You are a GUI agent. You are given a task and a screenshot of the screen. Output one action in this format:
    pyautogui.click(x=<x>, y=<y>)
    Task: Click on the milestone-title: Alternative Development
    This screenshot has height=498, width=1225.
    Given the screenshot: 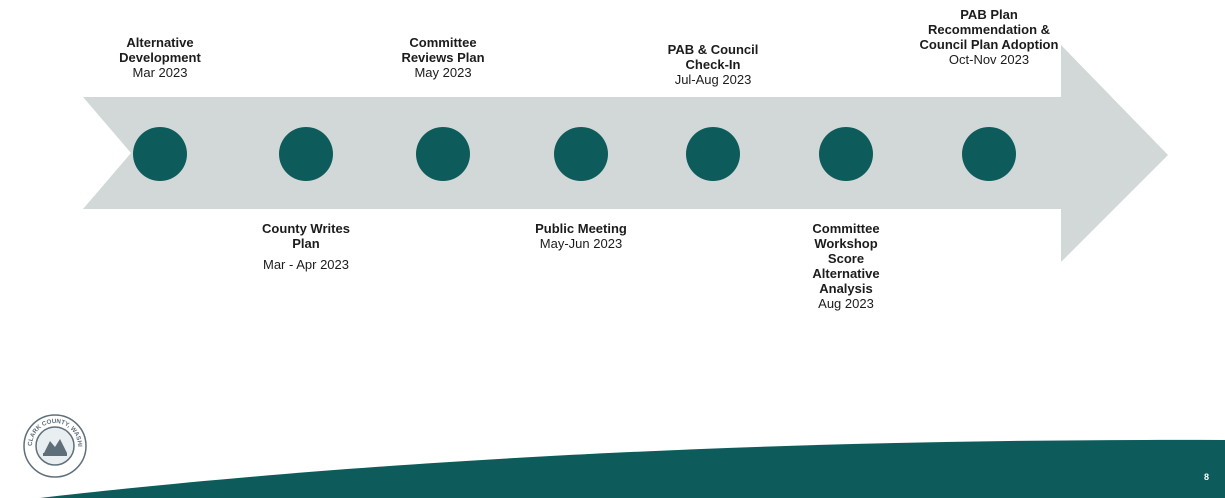 What is the action you would take?
    pyautogui.click(x=160, y=50)
    